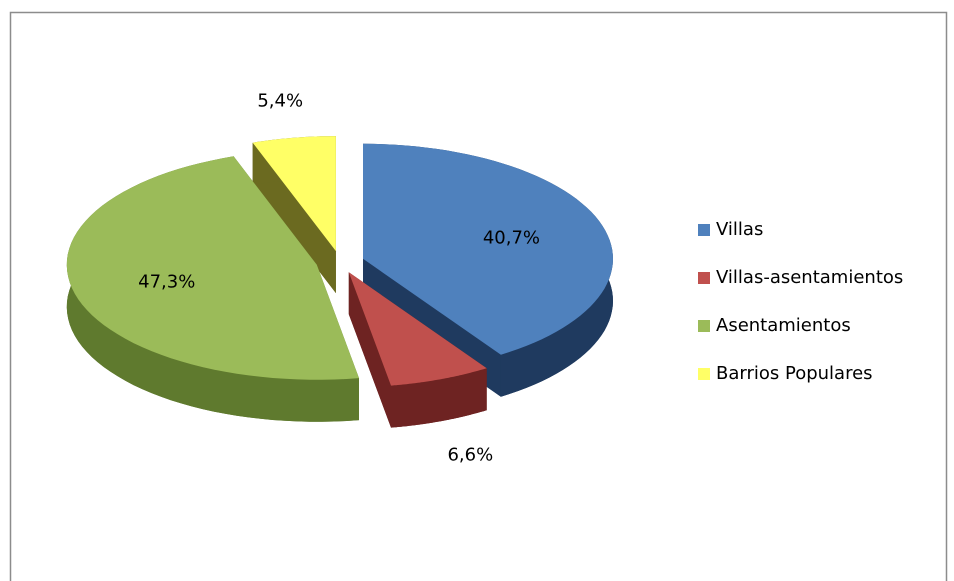 This screenshot has height=581, width=954. I want to click on data-label: 5,4%, so click(280, 100).